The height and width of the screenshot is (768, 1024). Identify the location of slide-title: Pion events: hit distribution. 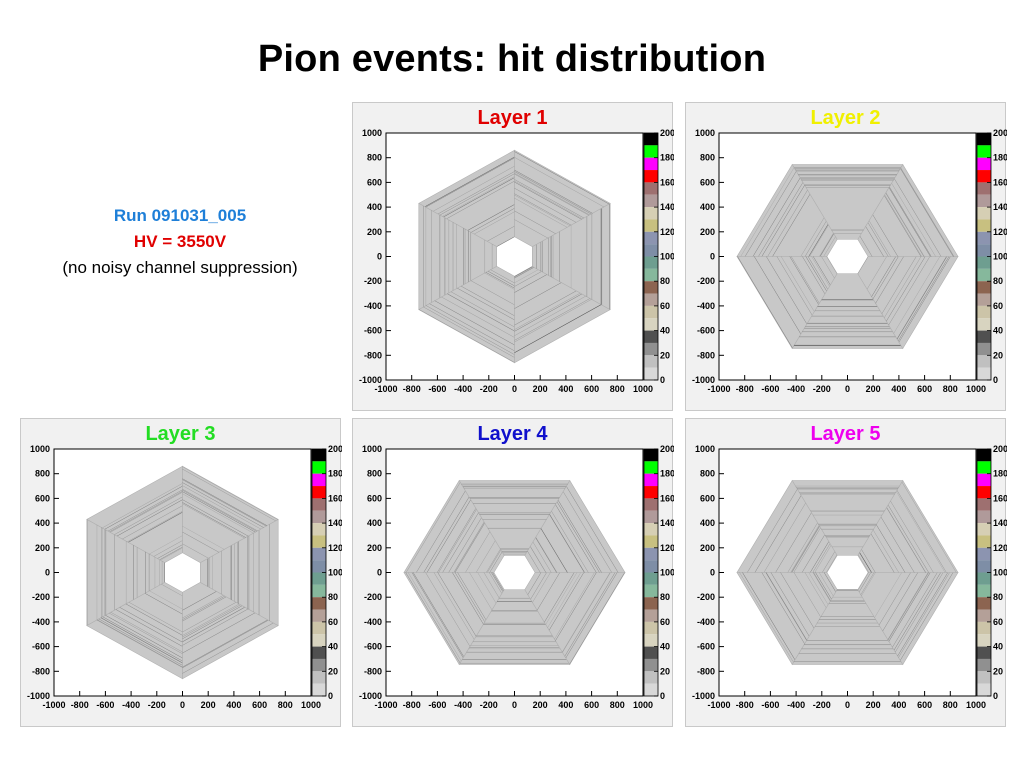
(512, 59).